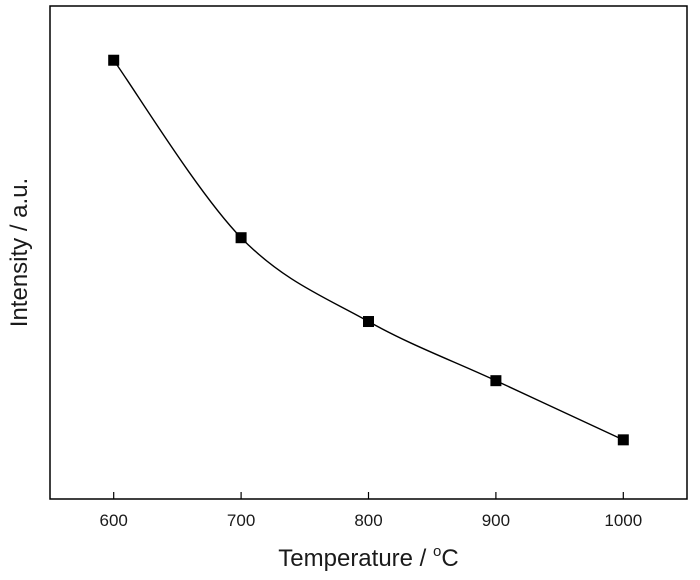 The image size is (700, 580). Describe the element at coordinates (19, 252) in the screenshot. I see `y-axis-title: Intensity / a.u.` at that location.